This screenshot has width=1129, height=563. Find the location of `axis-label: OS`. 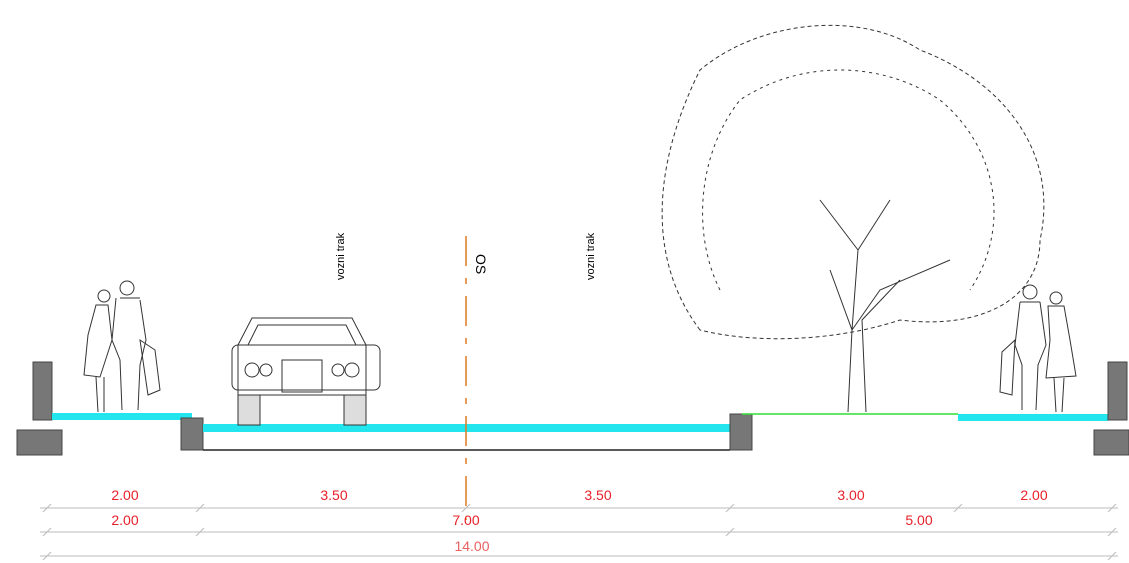

axis-label: OS is located at coordinates (481, 264).